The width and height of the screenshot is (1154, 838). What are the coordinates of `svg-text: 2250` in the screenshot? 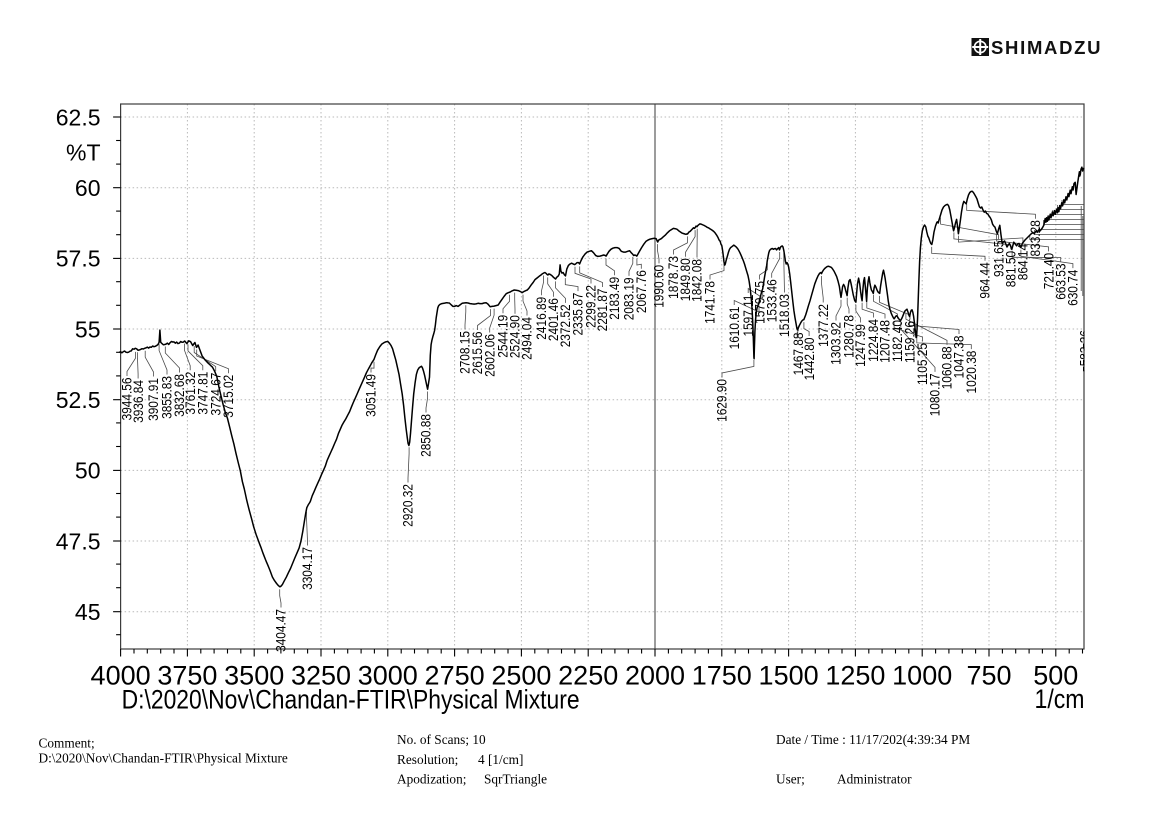 It's located at (588, 676).